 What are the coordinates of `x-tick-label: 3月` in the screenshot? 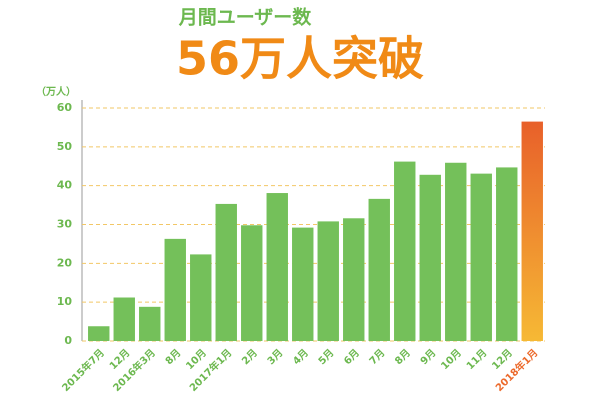 It's located at (275, 357).